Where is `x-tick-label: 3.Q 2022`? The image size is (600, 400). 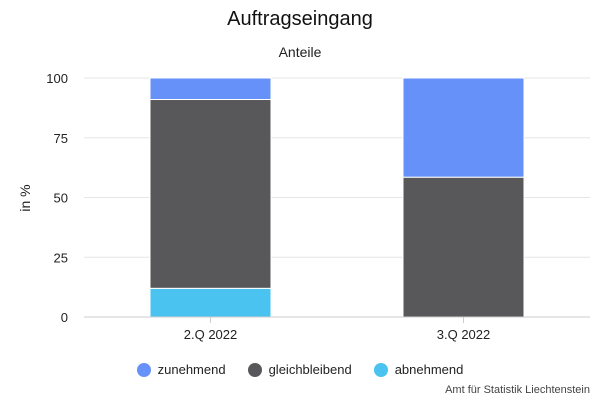 x-tick-label: 3.Q 2022 is located at coordinates (464, 334).